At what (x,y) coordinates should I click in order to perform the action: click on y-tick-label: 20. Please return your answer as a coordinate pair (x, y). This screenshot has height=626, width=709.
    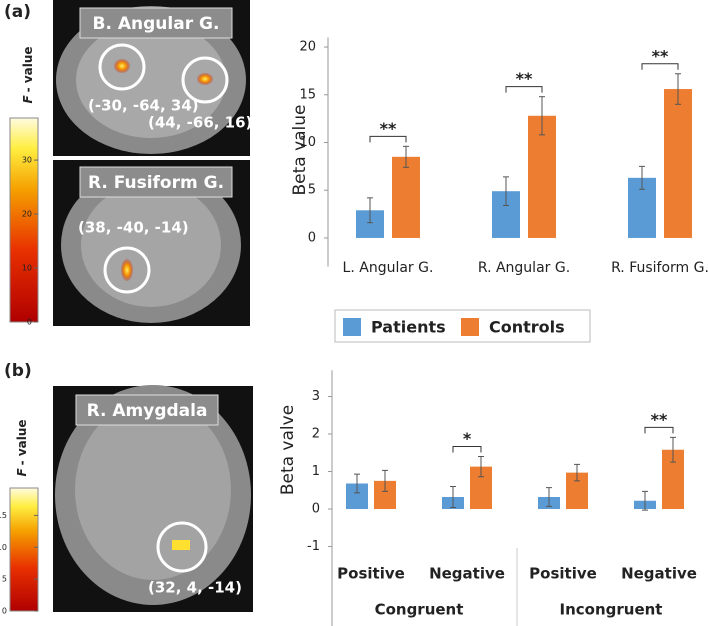
    Looking at the image, I should click on (307, 47).